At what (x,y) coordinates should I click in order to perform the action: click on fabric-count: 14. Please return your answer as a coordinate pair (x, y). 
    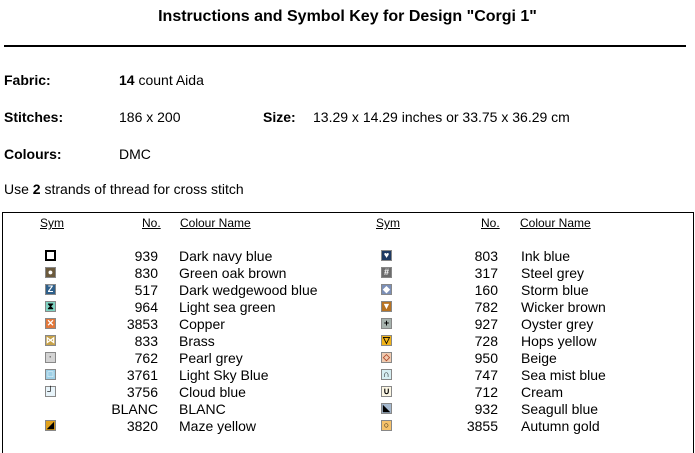
    Looking at the image, I should click on (127, 80).